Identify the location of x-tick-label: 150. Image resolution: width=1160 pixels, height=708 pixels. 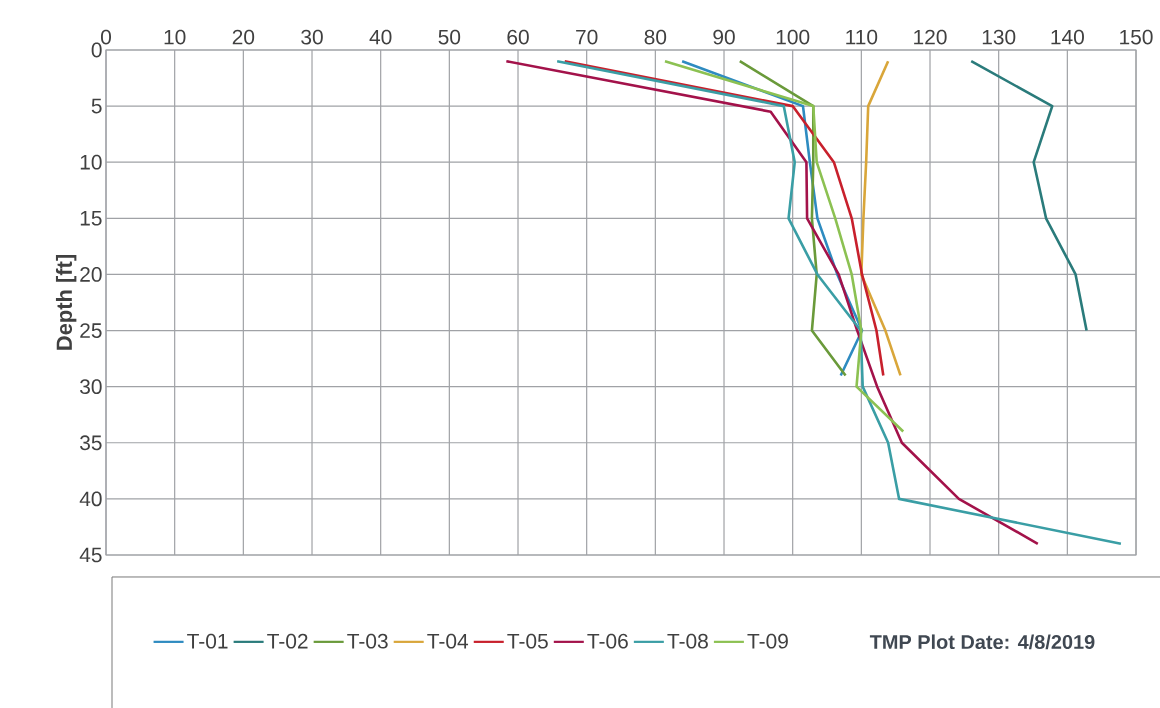
(1136, 37).